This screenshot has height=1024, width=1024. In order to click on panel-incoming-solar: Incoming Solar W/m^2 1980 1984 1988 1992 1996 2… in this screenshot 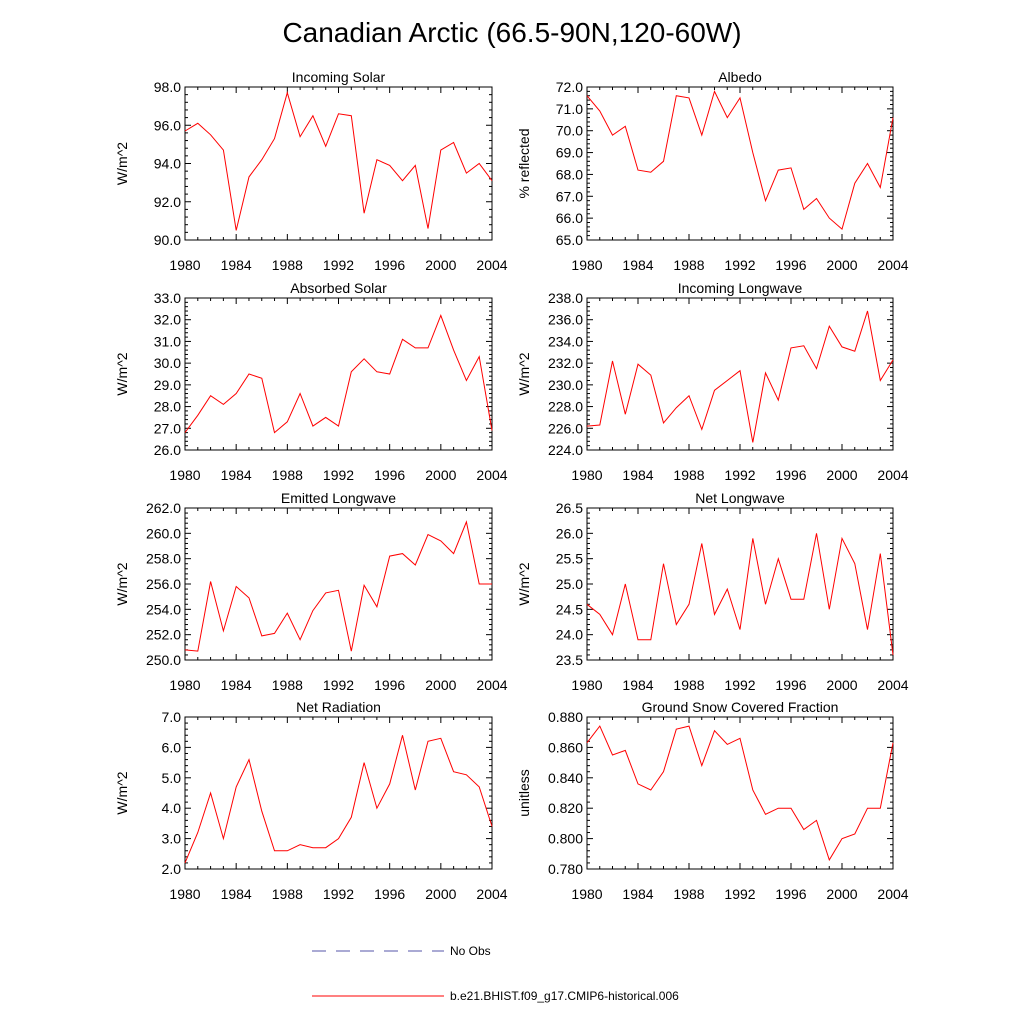, I will do `click(311, 171)`.